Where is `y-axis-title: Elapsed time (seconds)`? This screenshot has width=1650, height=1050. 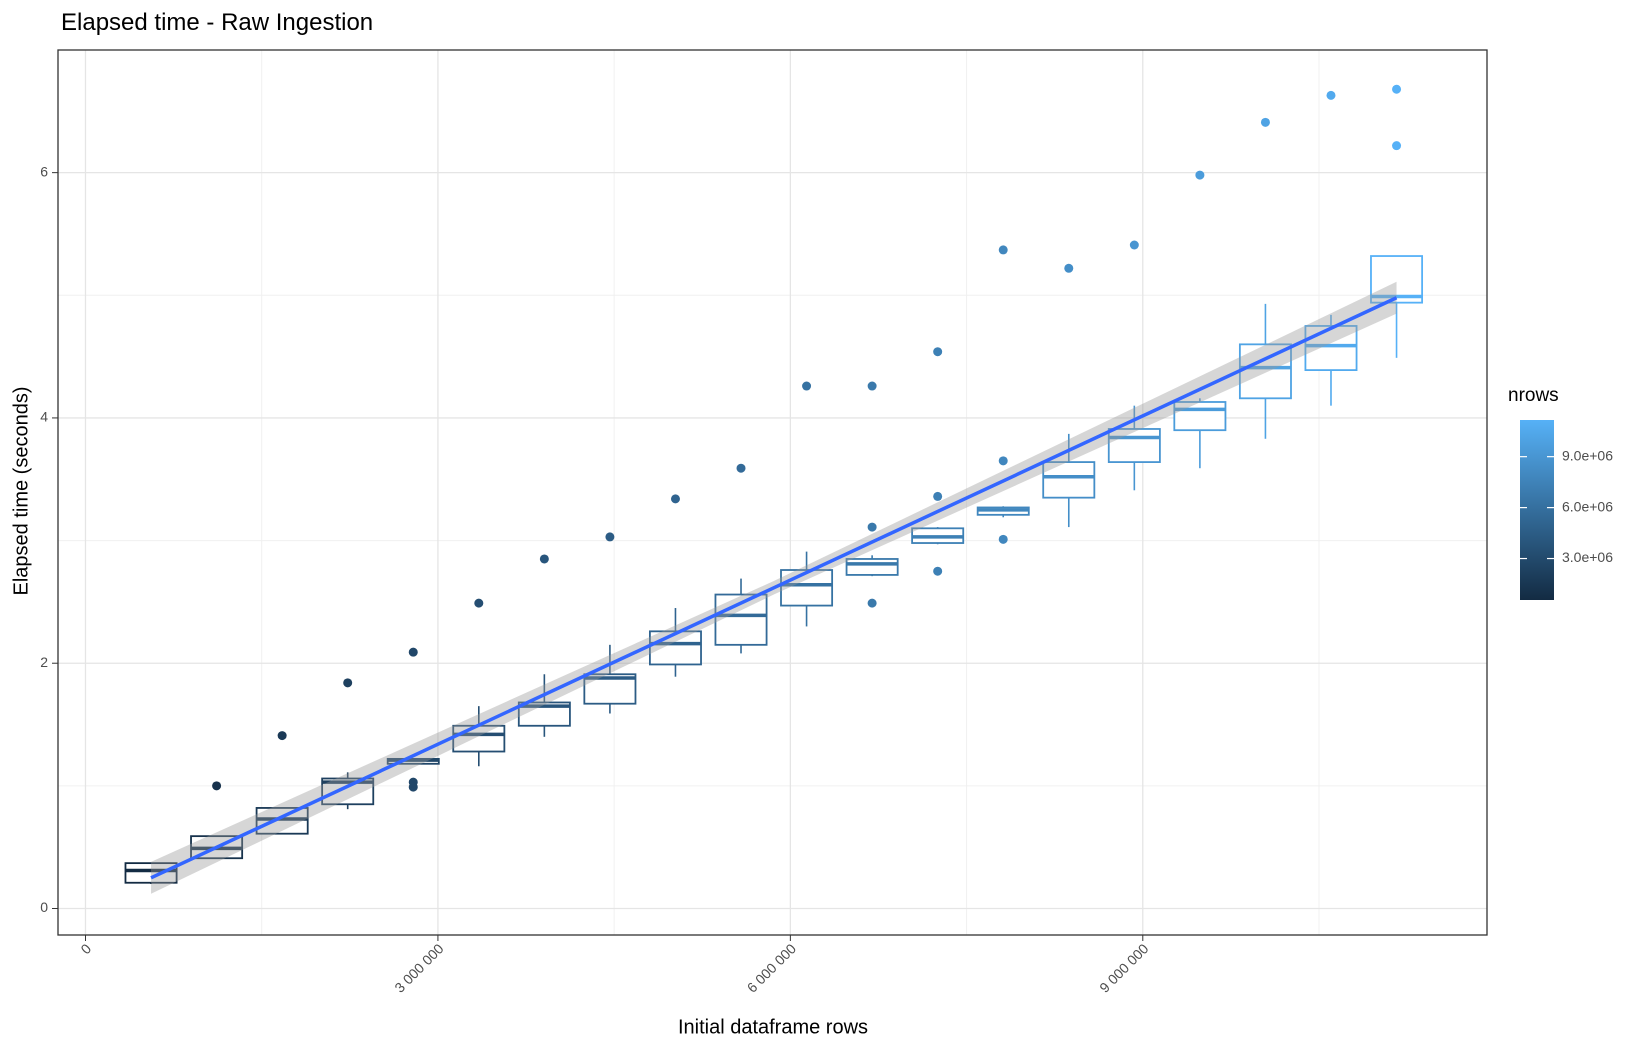 y-axis-title: Elapsed time (seconds) is located at coordinates (21, 491).